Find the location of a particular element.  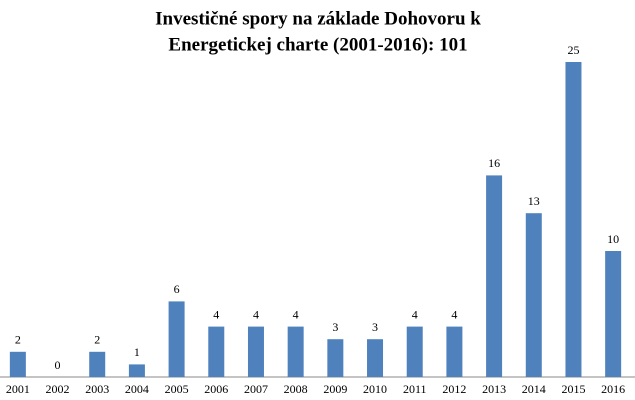

data-label: 0 is located at coordinates (58, 365).